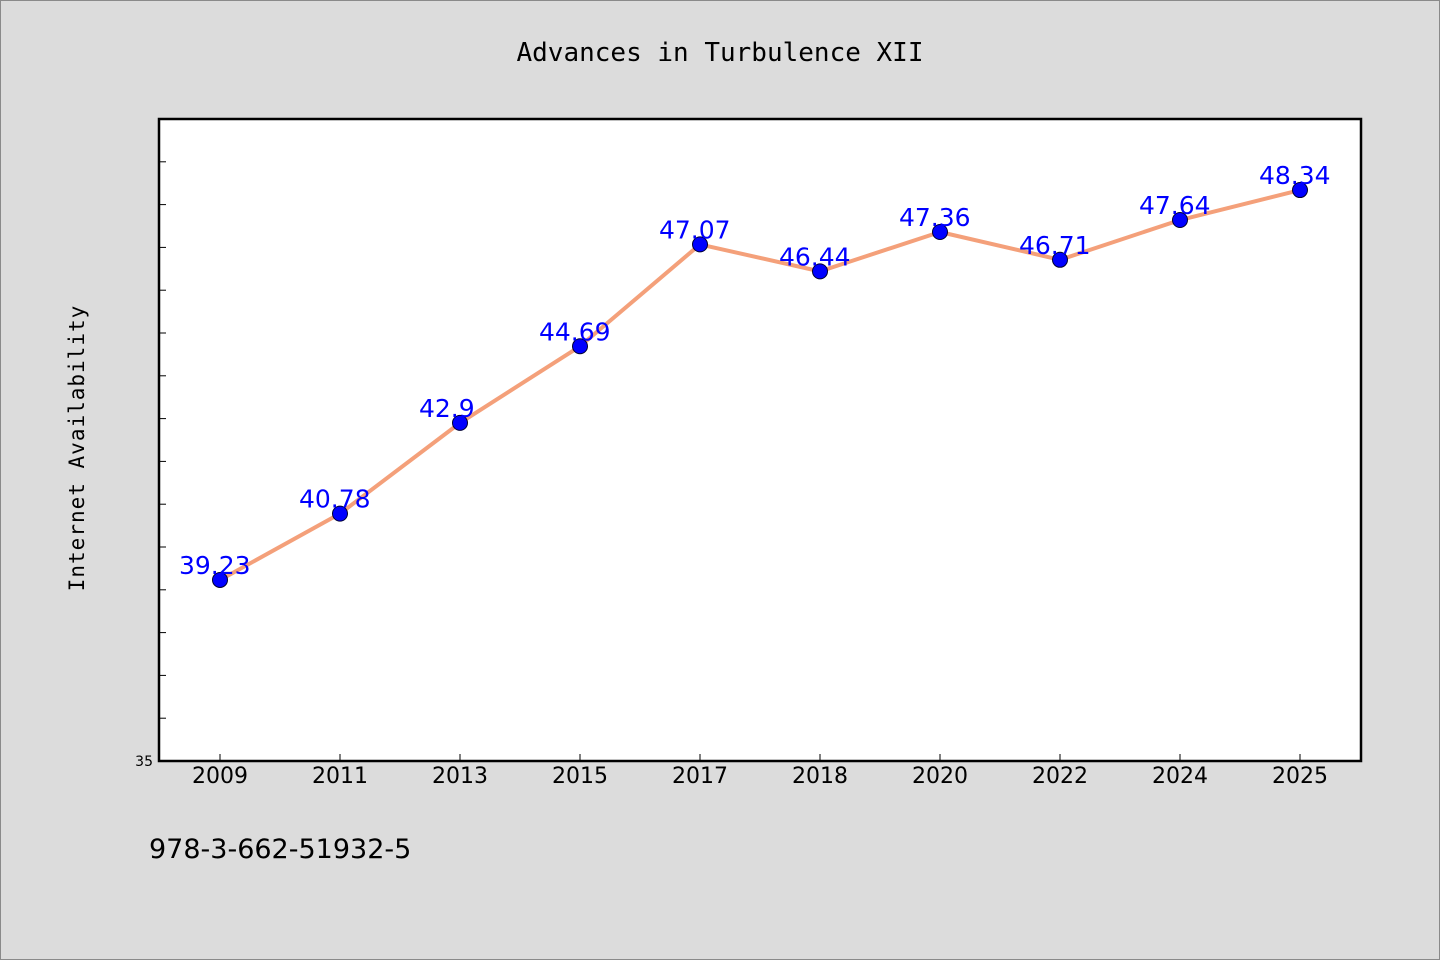 This screenshot has height=960, width=1440. I want to click on chart-title: Advances in Turbulence XII, so click(720, 53).